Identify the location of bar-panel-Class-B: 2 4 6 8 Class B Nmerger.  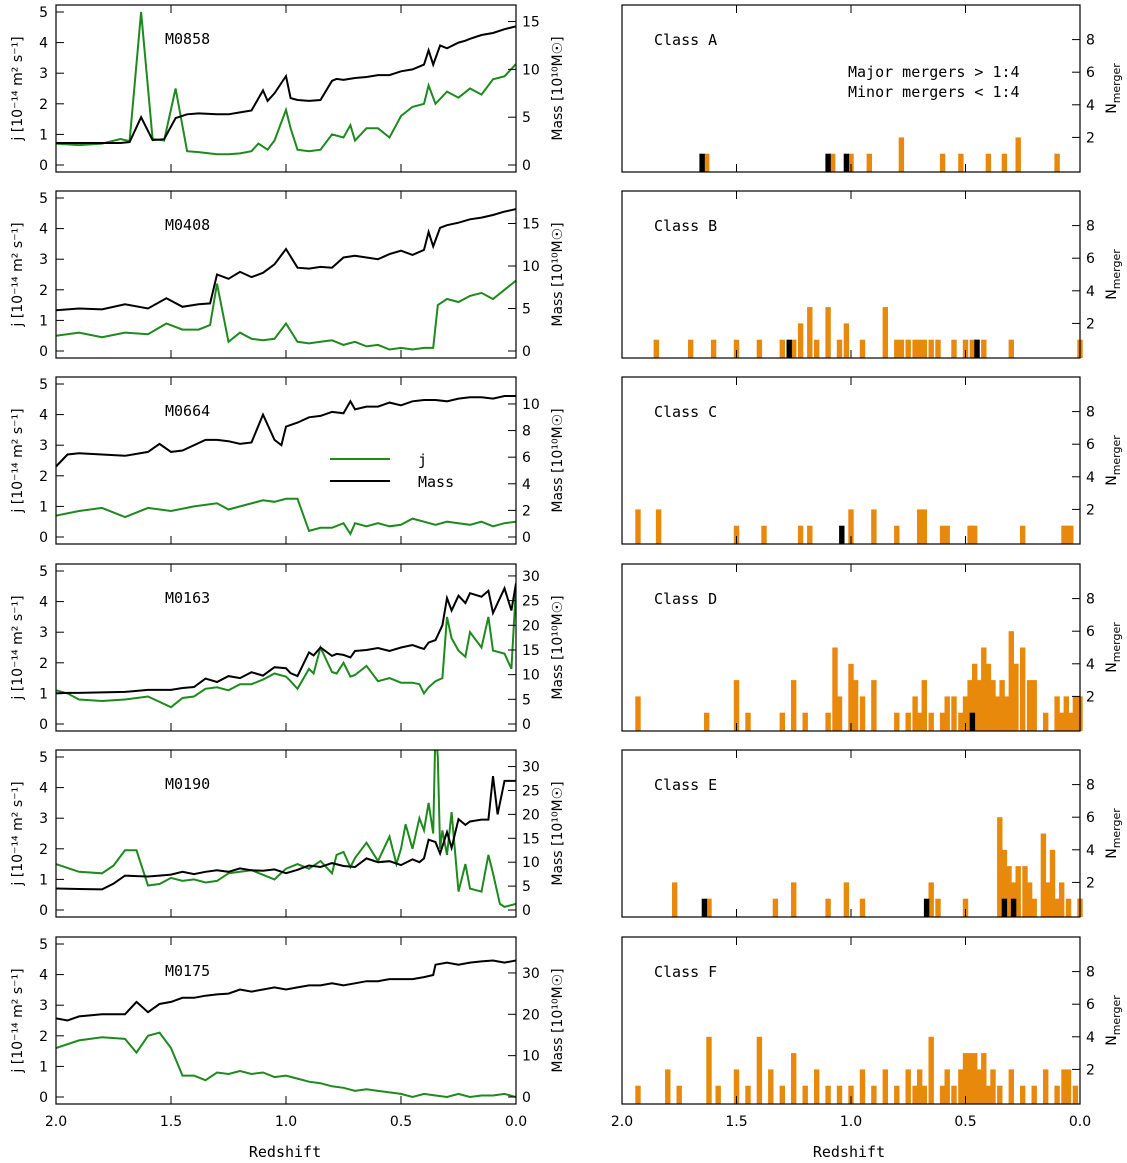
(872, 274).